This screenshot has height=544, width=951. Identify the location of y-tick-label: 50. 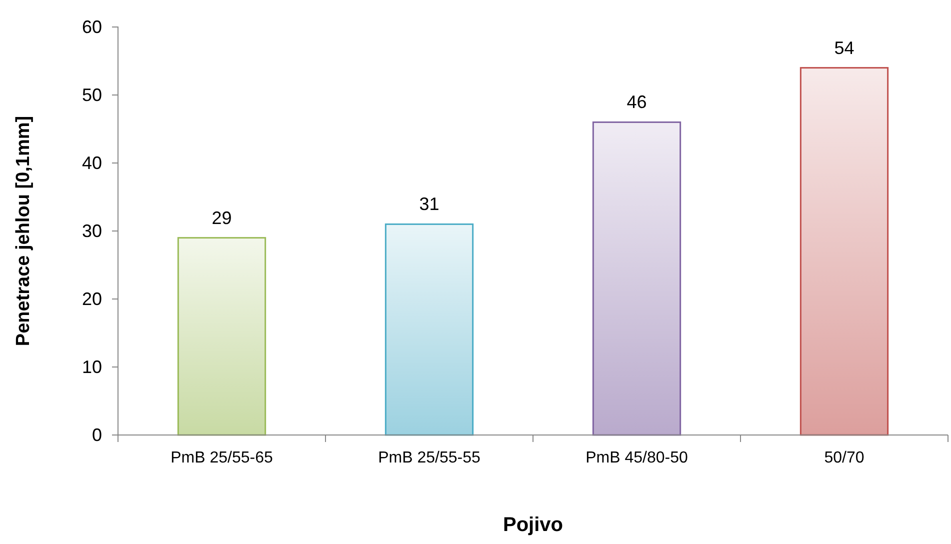
(92, 94).